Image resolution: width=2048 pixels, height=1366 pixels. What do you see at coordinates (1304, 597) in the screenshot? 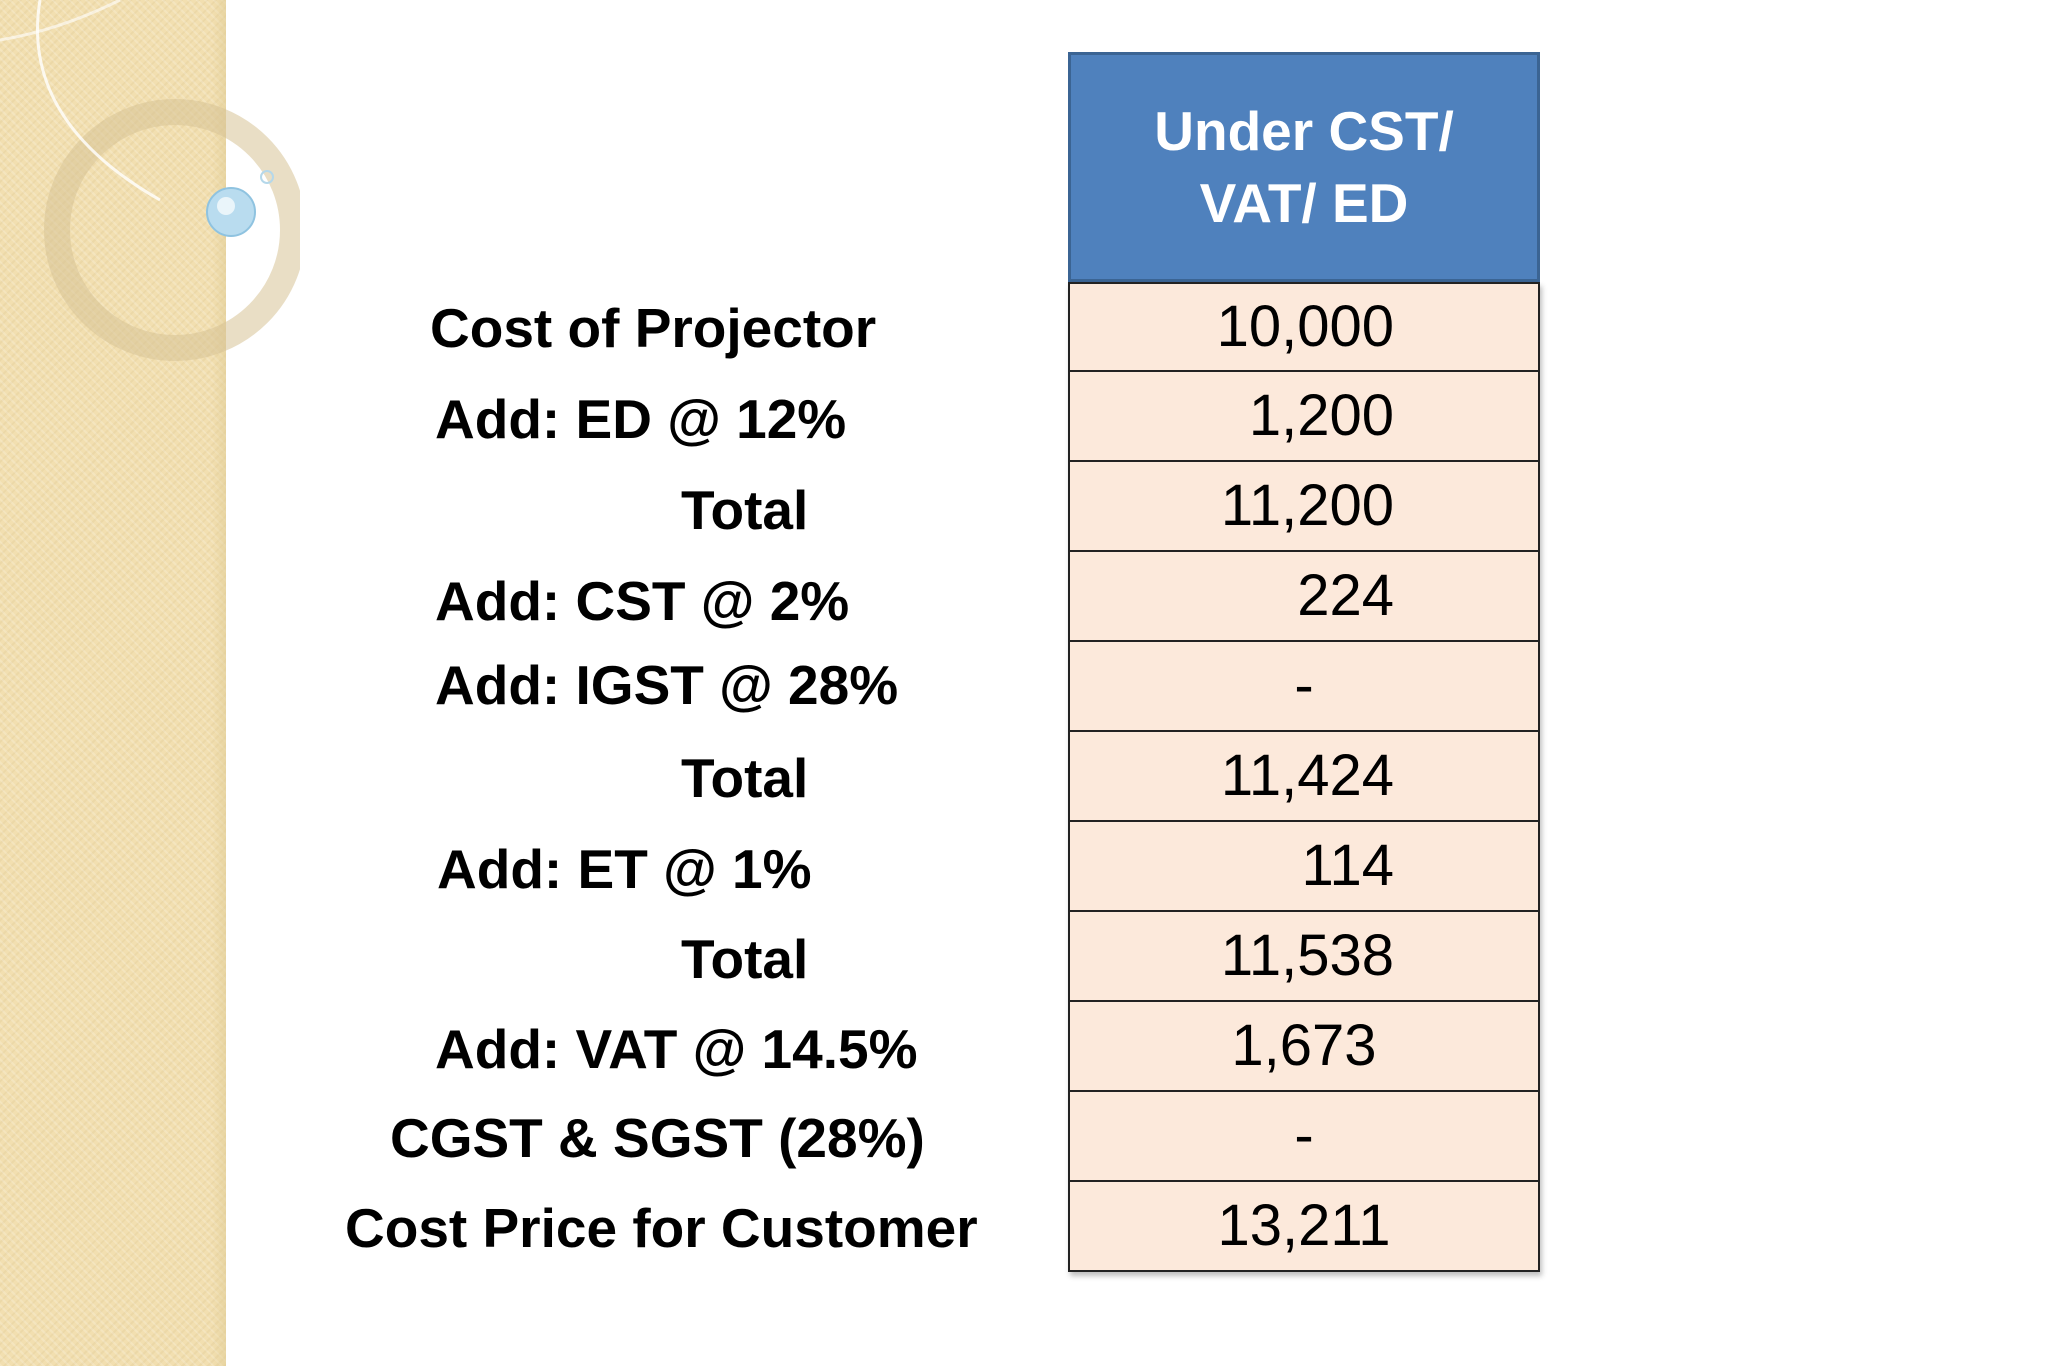
I see `value-cell-add-cst: 224` at bounding box center [1304, 597].